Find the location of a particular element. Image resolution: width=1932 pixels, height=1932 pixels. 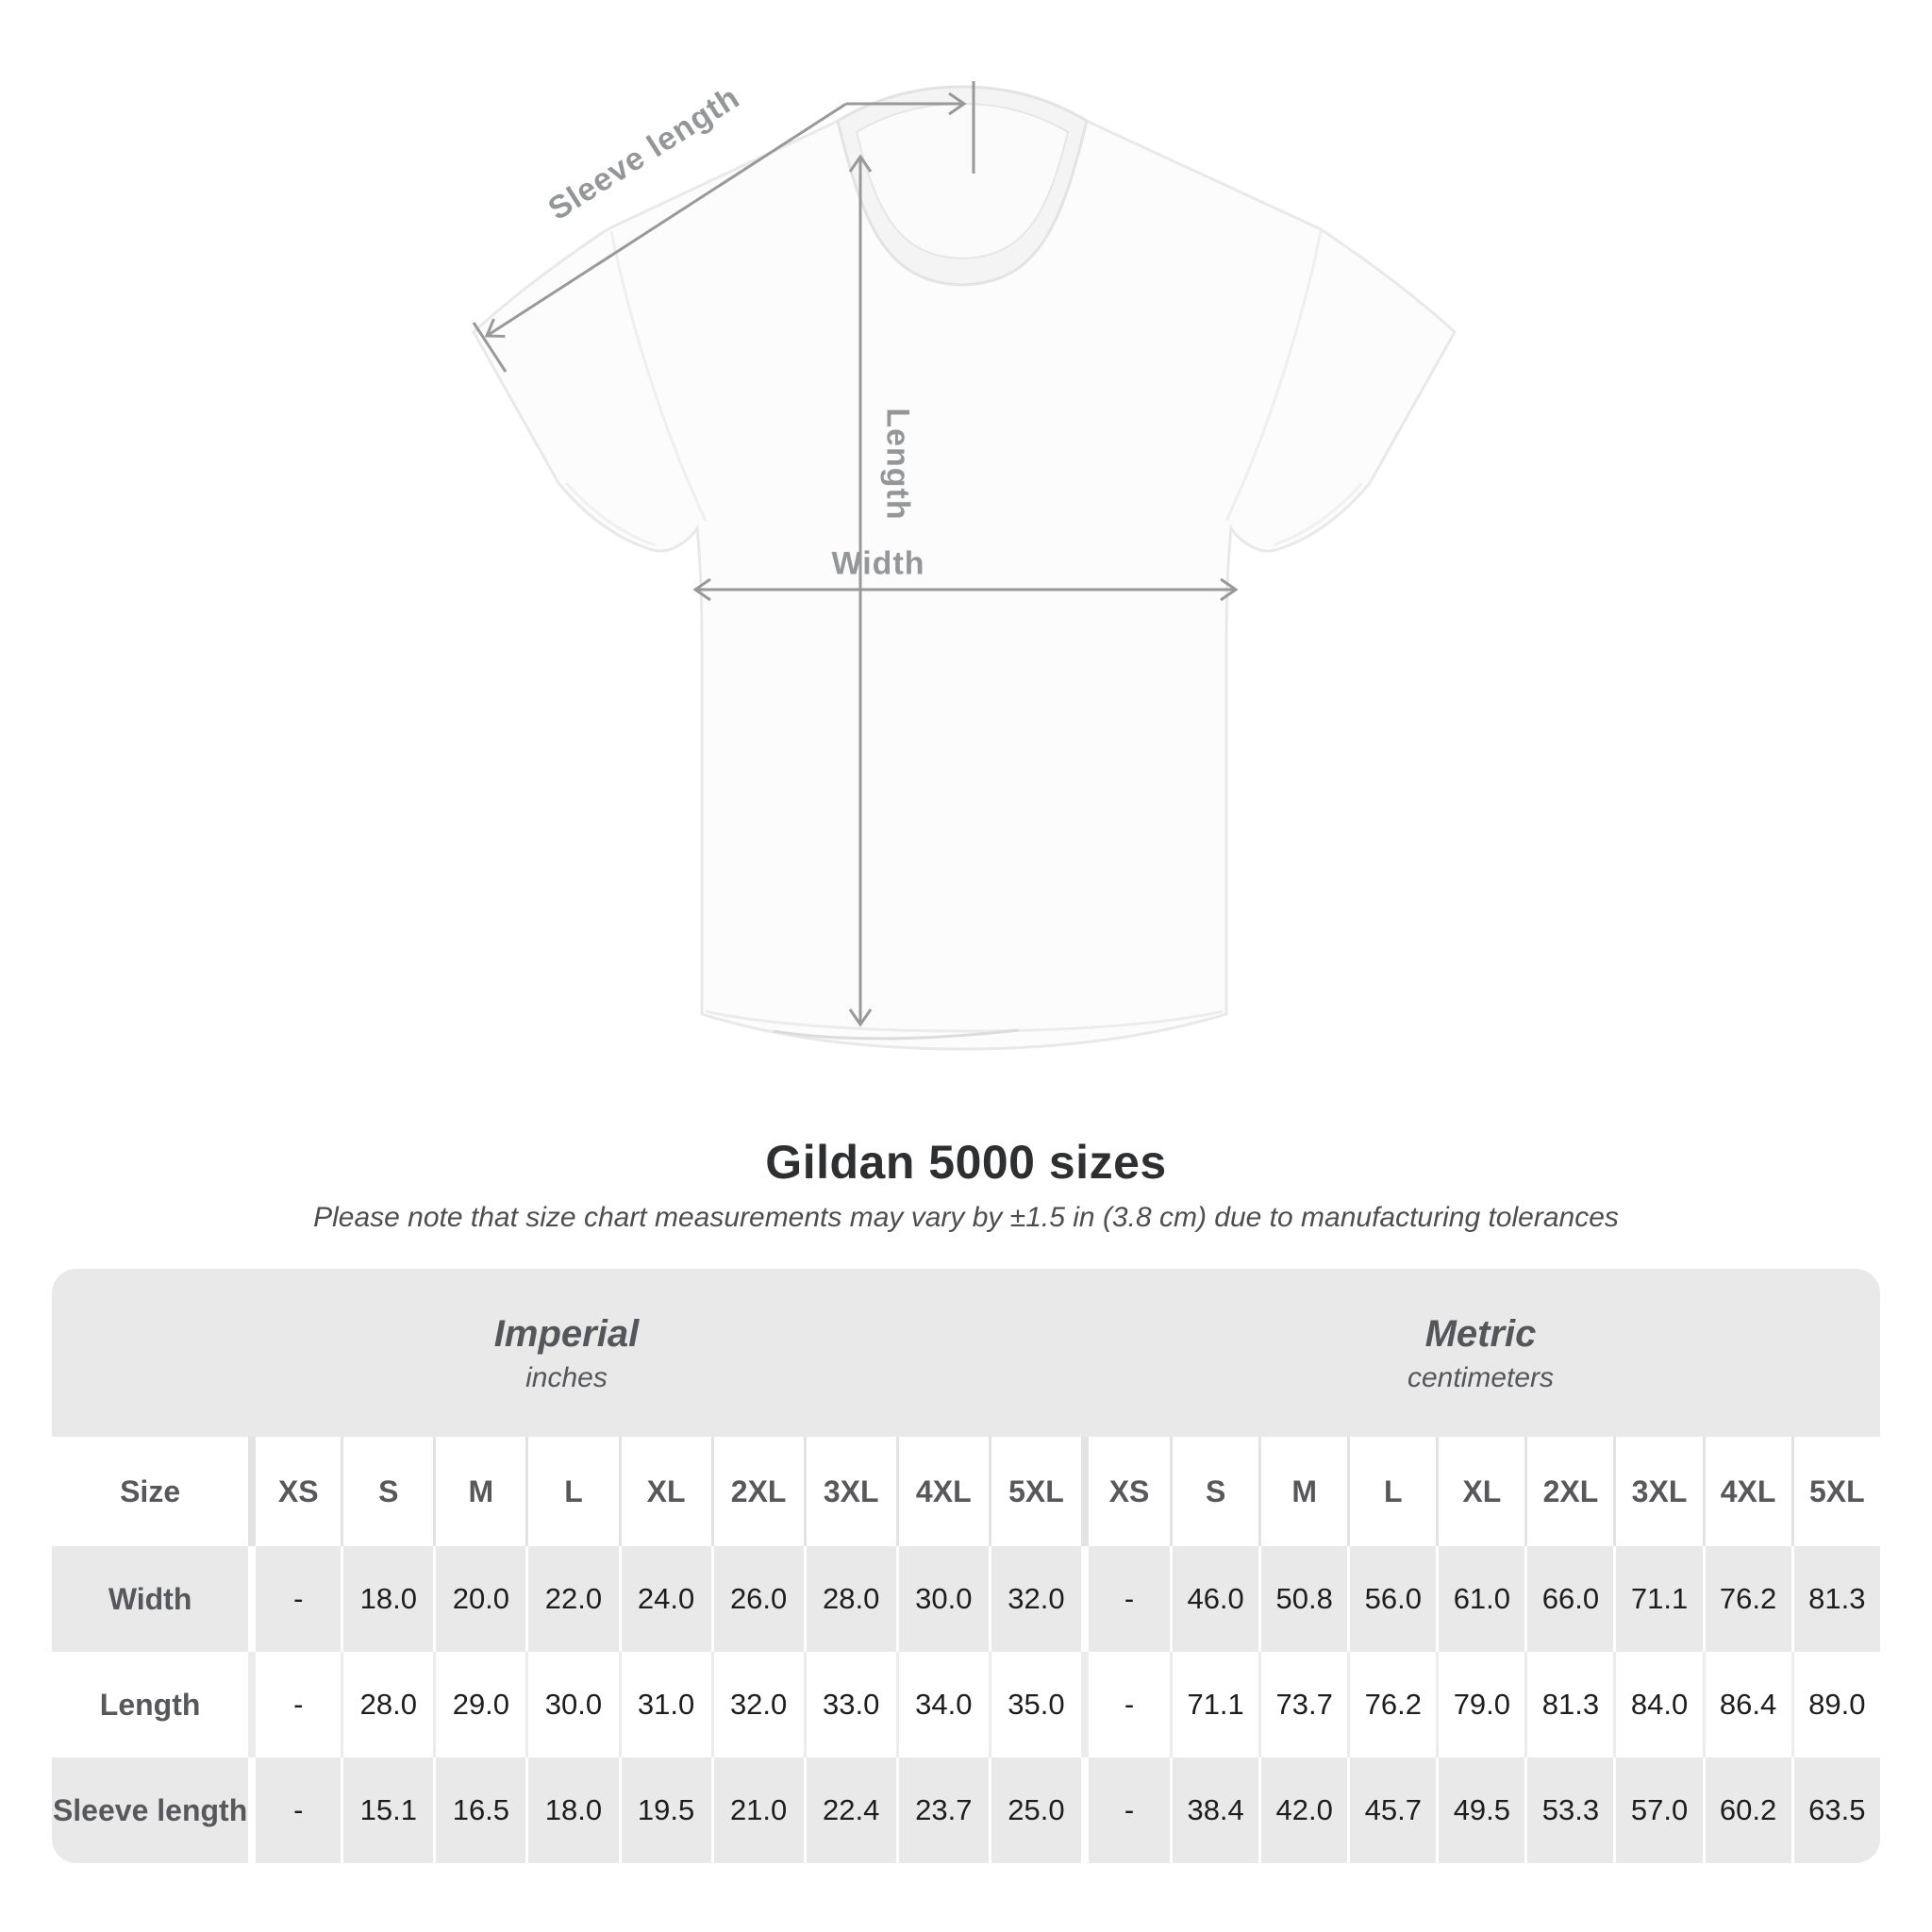

size-column-header: Size is located at coordinates (150, 1491).